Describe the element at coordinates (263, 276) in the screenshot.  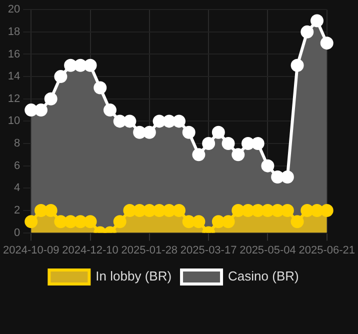
I see `legend-label: Casino (BR)` at that location.